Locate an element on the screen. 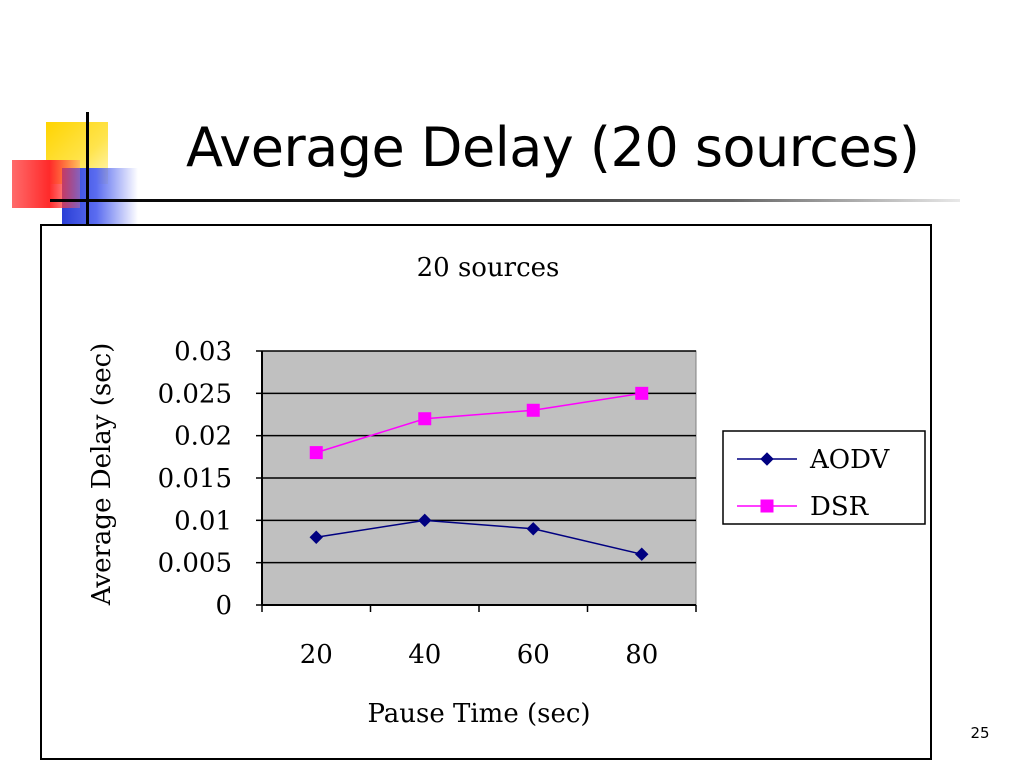  legend-marker-aodv is located at coordinates (767, 459).